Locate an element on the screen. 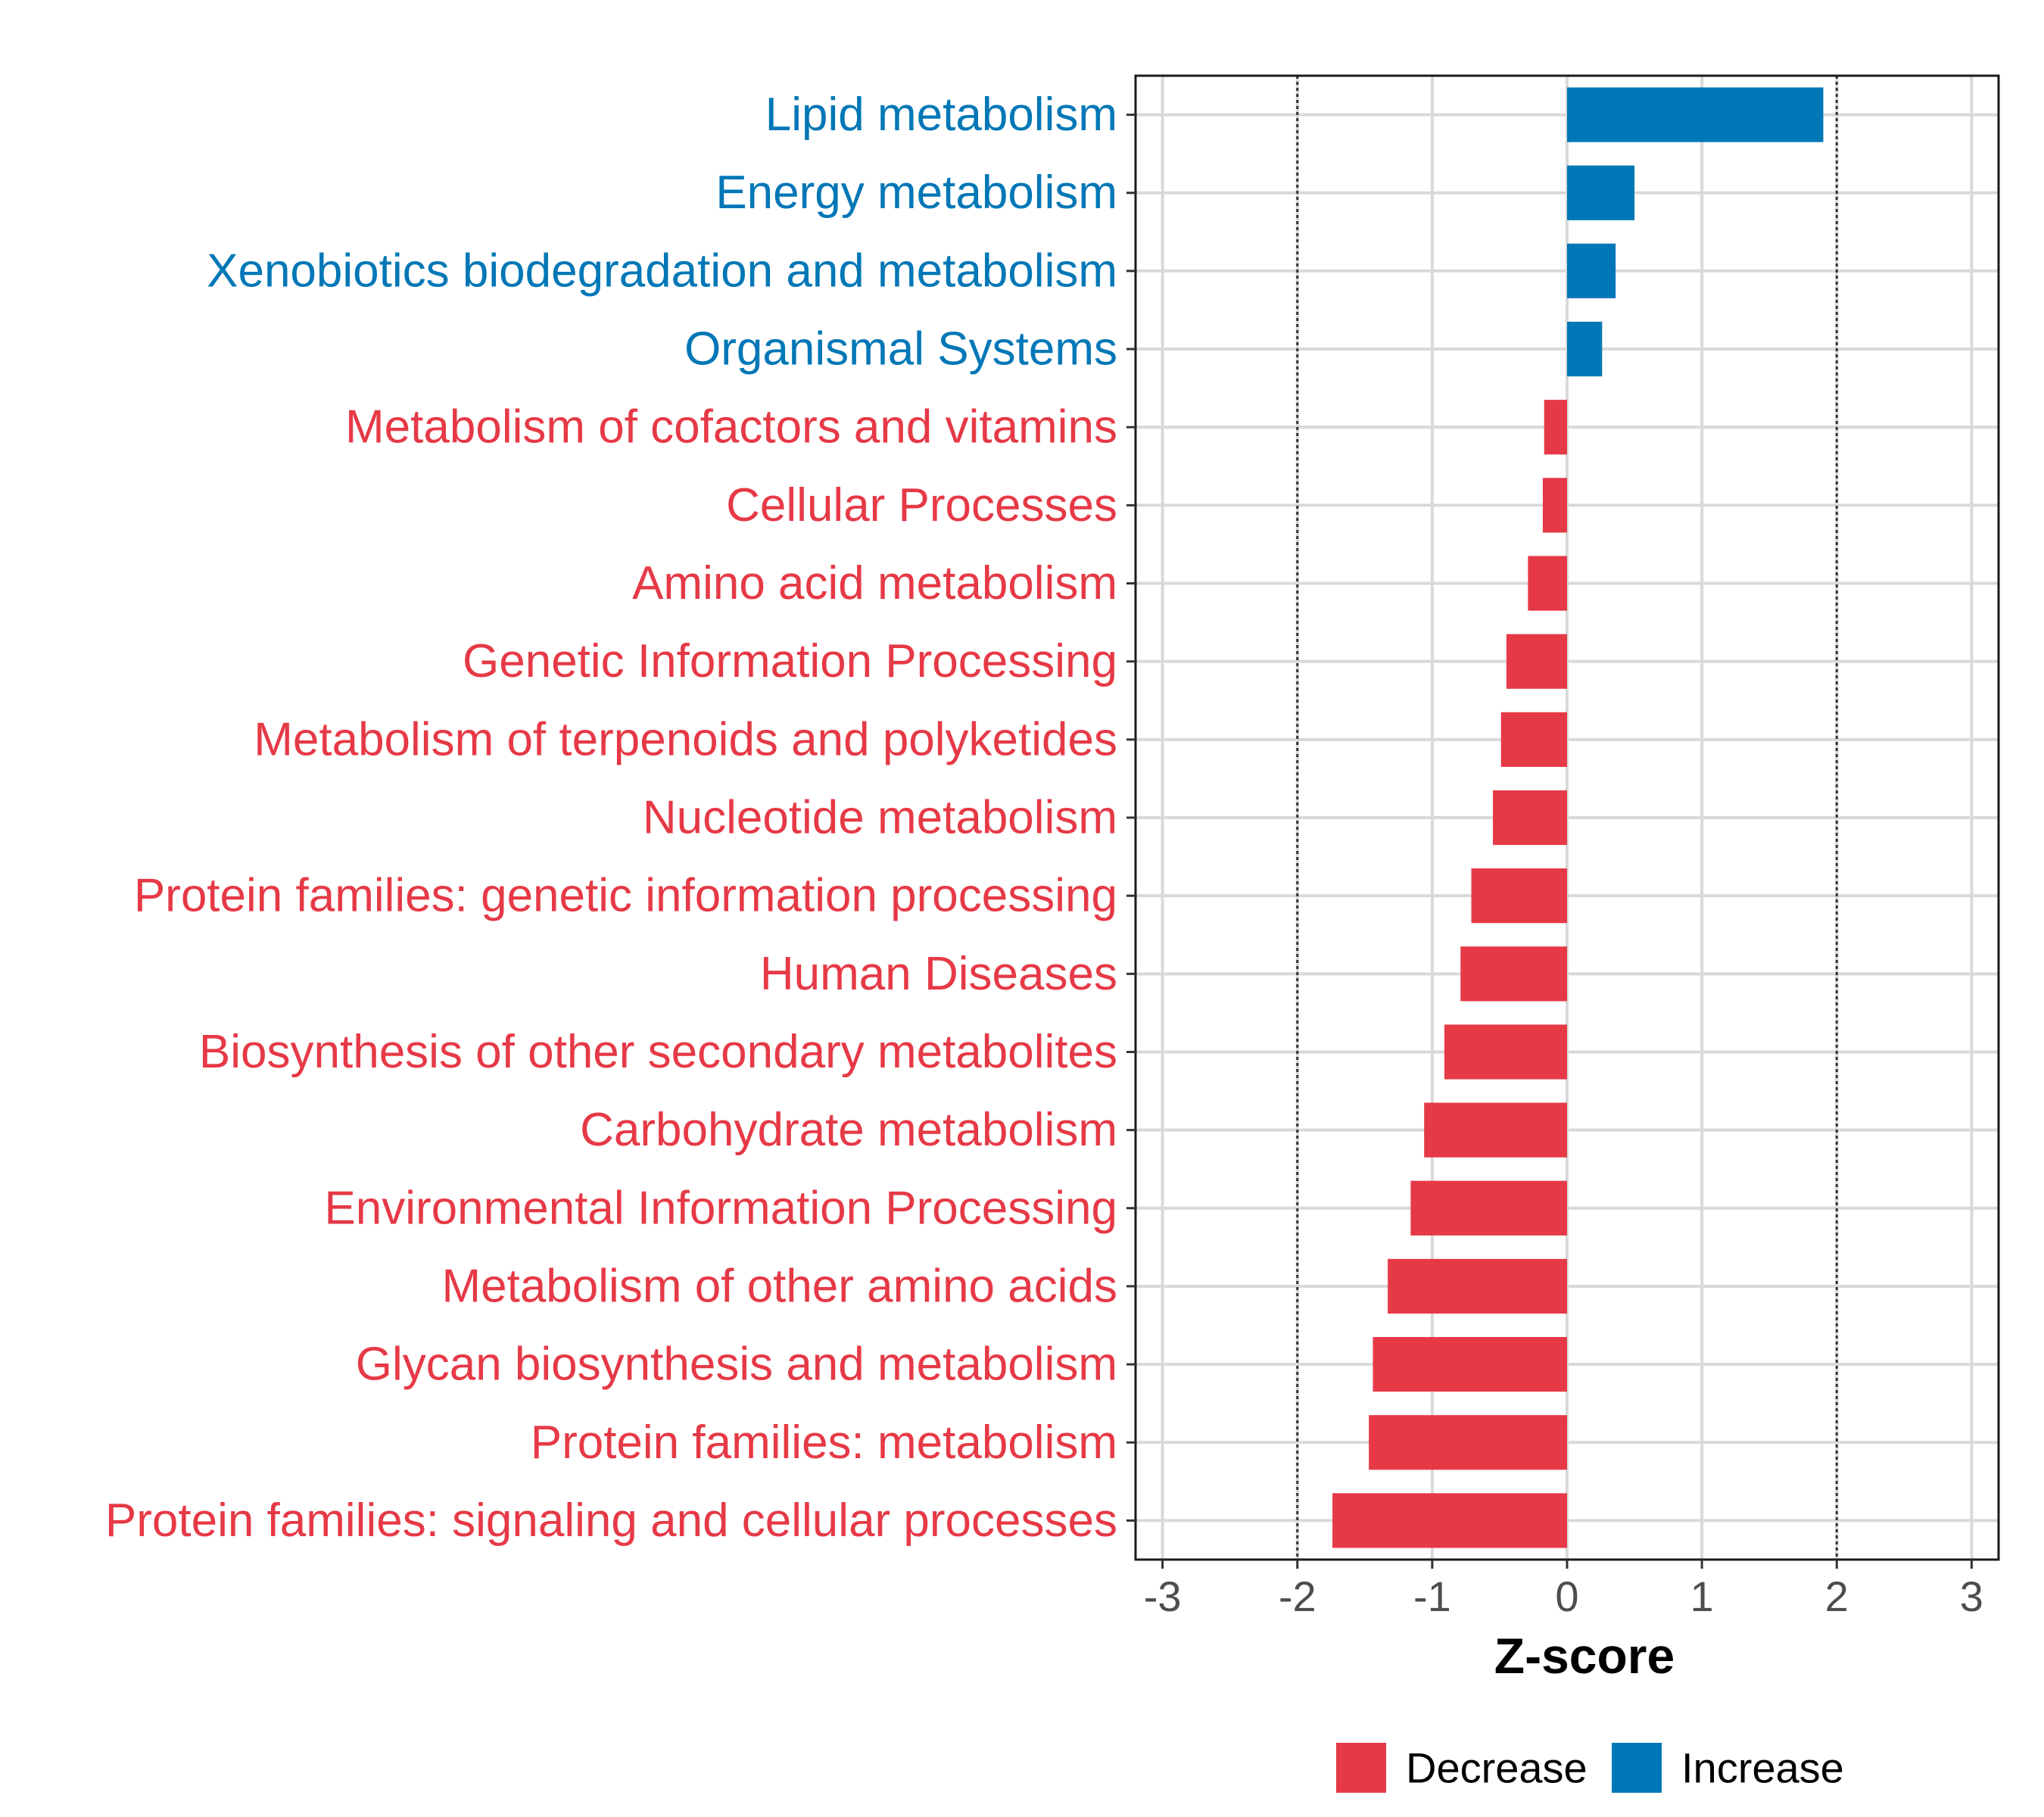 This screenshot has height=1817, width=2044. x-tick-label: 0 is located at coordinates (1566, 1596).